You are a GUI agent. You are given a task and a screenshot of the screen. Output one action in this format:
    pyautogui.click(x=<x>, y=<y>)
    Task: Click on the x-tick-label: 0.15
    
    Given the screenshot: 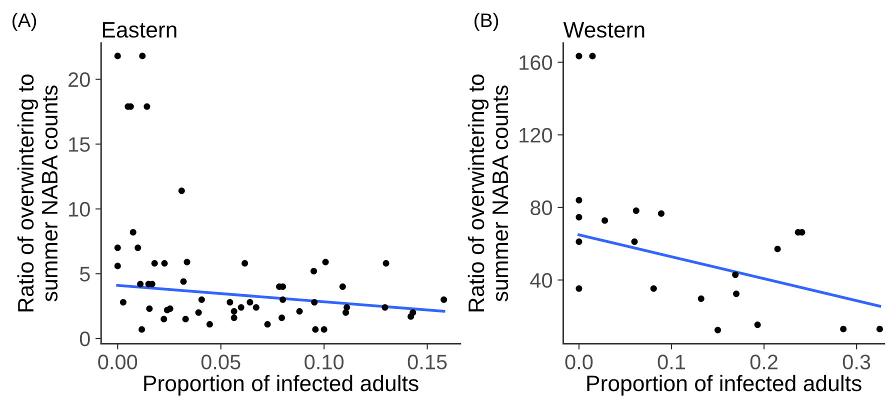 What is the action you would take?
    pyautogui.click(x=427, y=362)
    